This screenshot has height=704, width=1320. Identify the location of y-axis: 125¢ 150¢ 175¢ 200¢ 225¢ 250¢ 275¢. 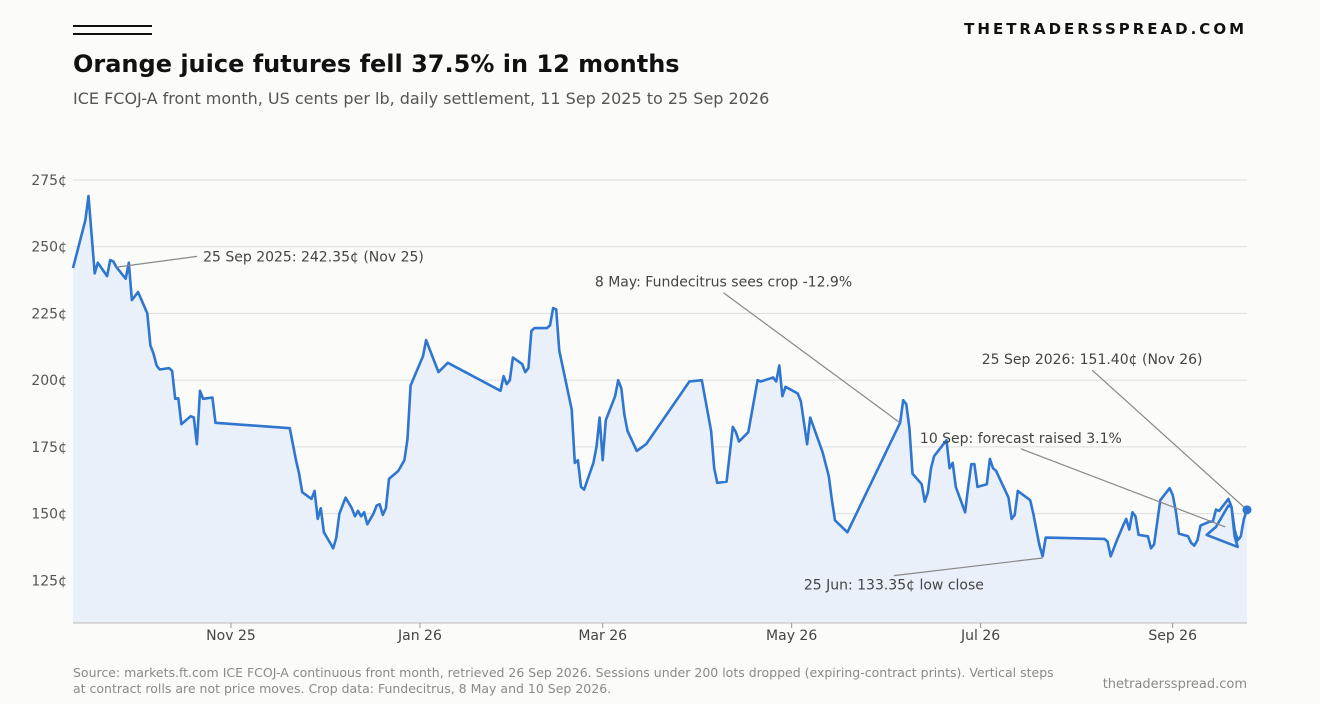
(49, 381).